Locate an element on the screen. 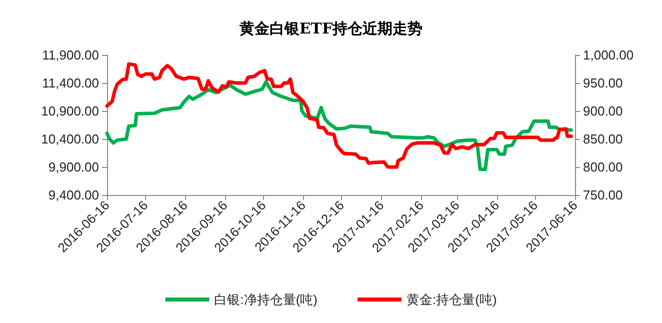  y-tick-label: 10,900.00 is located at coordinates (70, 111).